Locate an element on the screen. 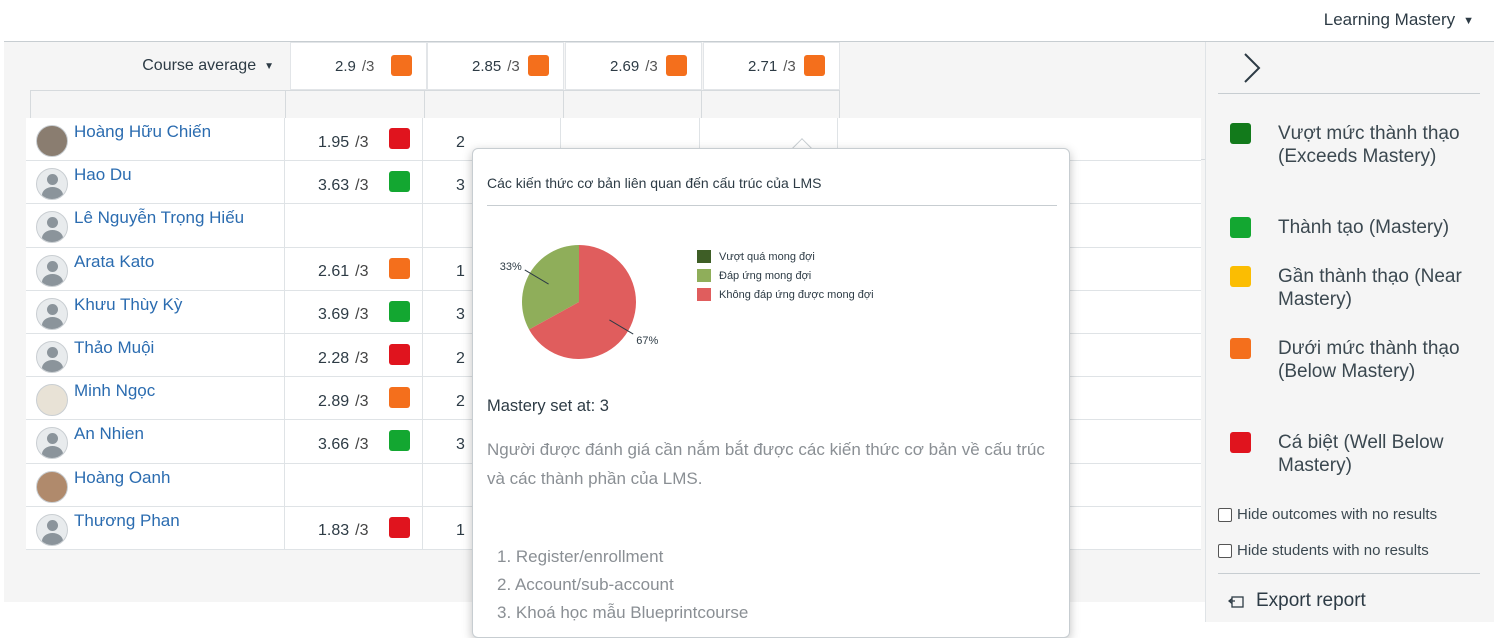 This screenshot has height=638, width=1500. export-label: Export report is located at coordinates (1311, 600).